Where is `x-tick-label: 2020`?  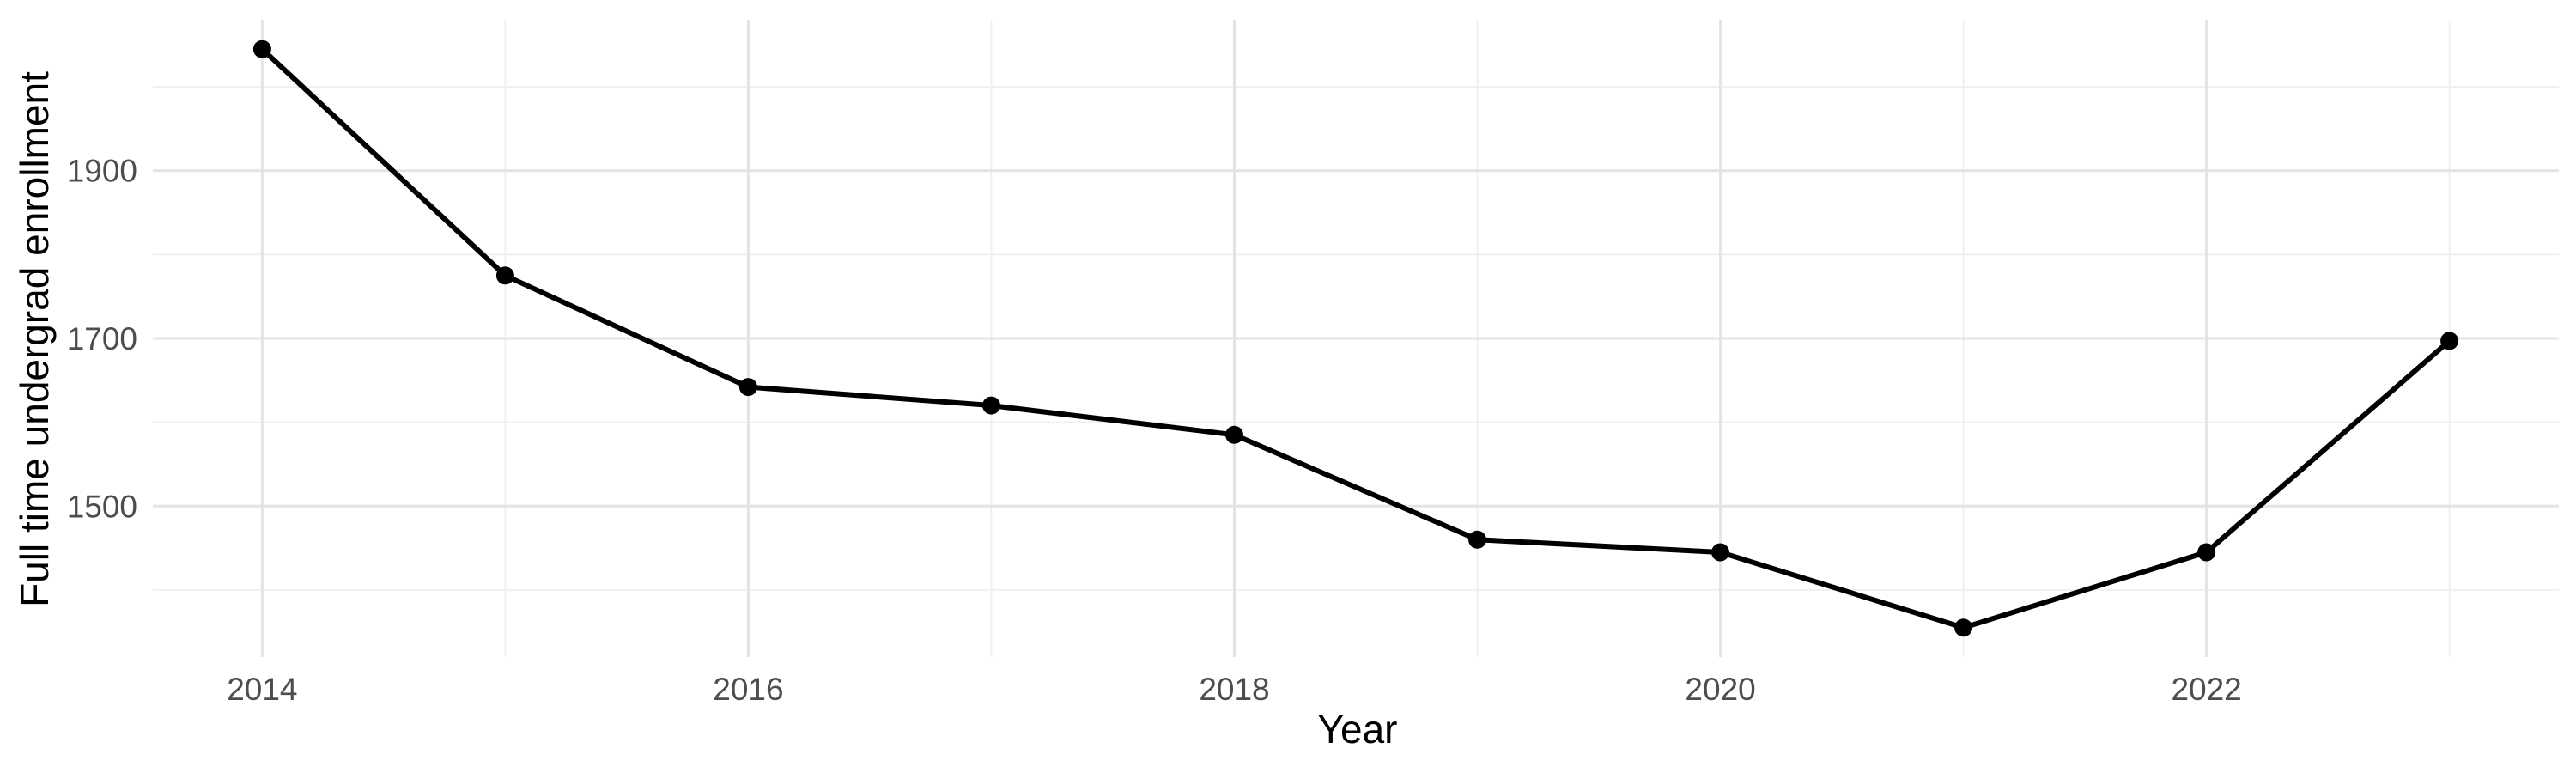
x-tick-label: 2020 is located at coordinates (1720, 689).